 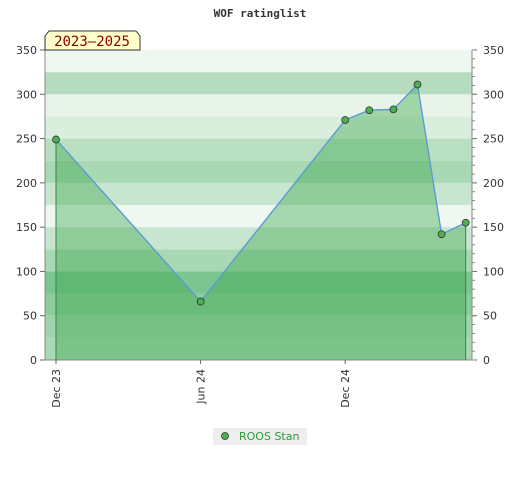 What do you see at coordinates (260, 13) in the screenshot?
I see `chart-title: WOF ratinglist` at bounding box center [260, 13].